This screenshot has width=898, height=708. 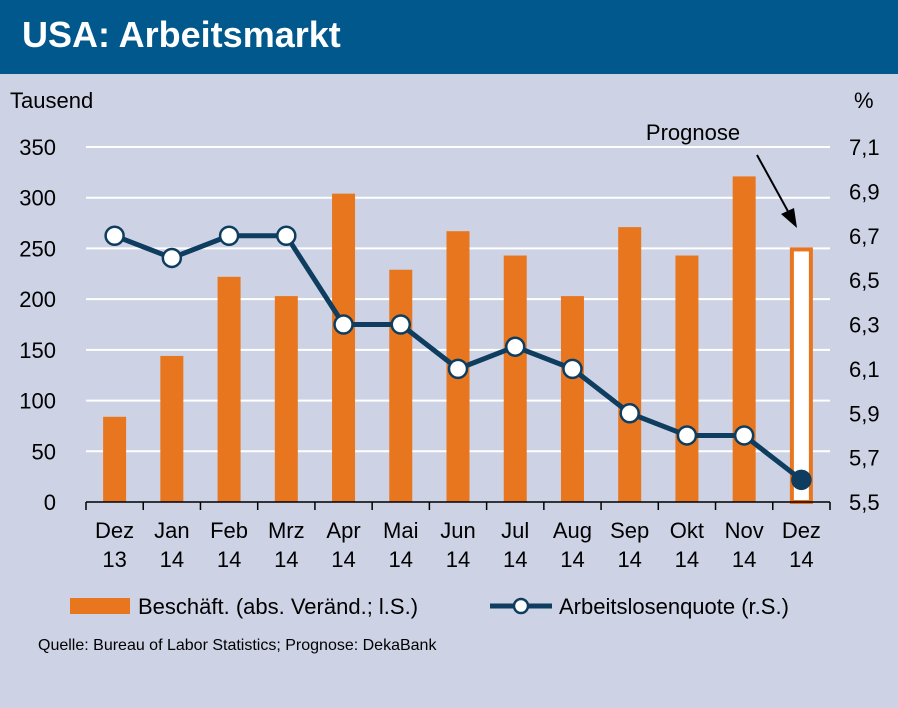 What do you see at coordinates (449, 37) in the screenshot?
I see `title-bar: USA: Arbeitsmarkt` at bounding box center [449, 37].